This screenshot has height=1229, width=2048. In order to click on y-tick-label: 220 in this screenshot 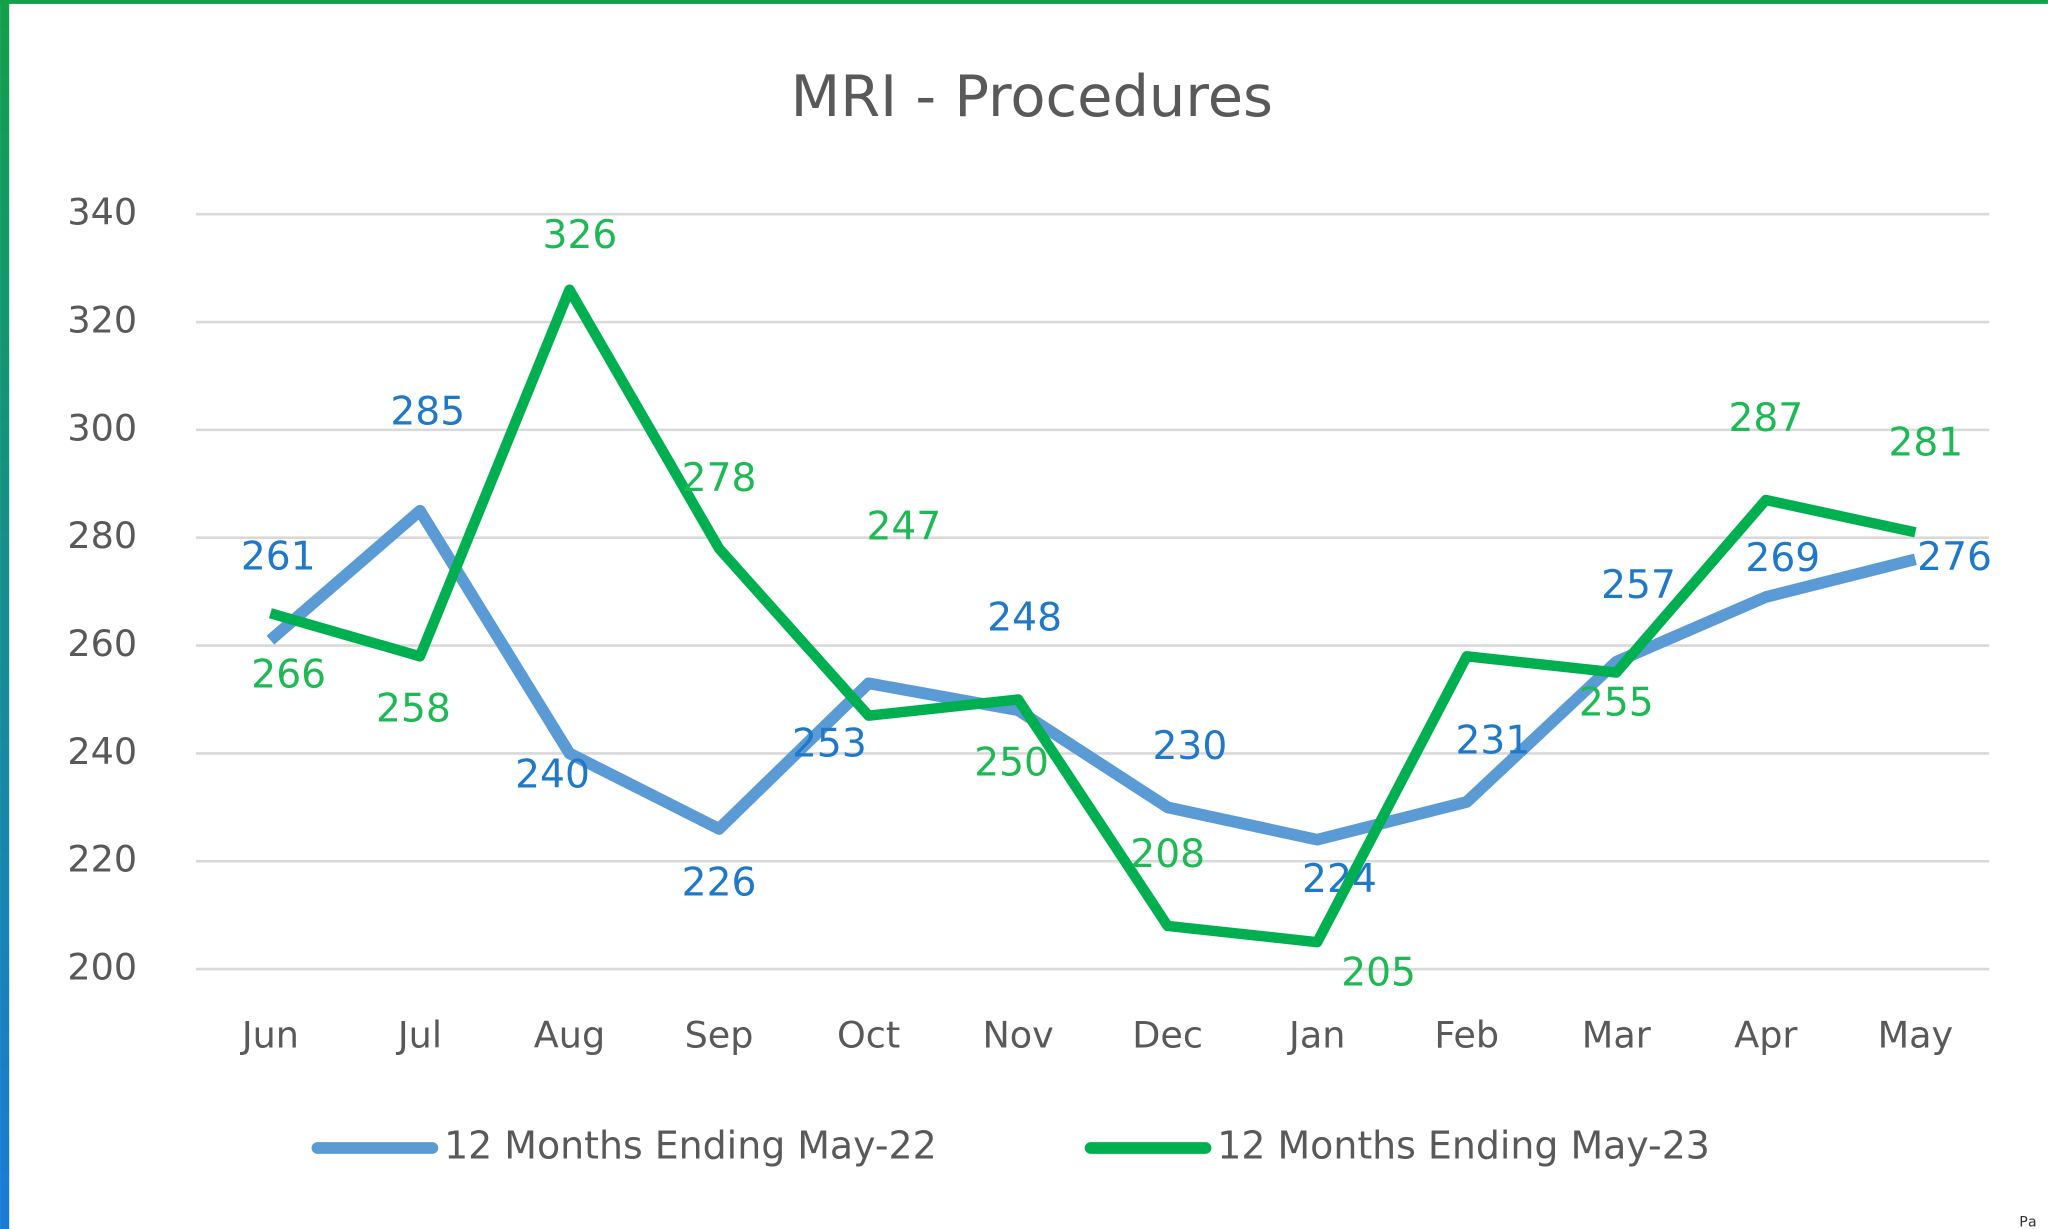, I will do `click(102, 859)`.